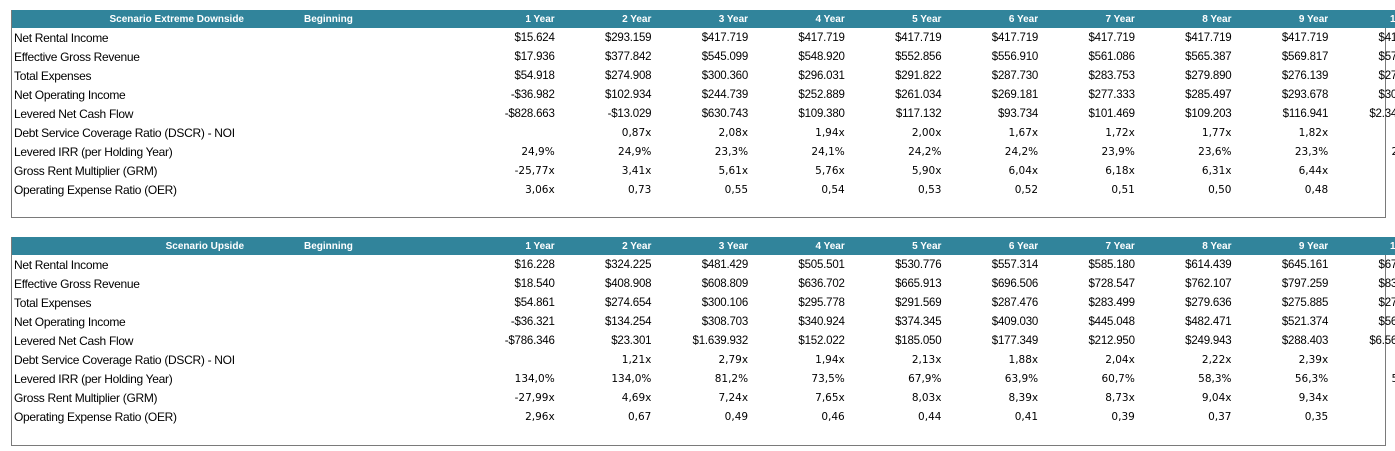 The height and width of the screenshot is (451, 1395). Describe the element at coordinates (918, 340) in the screenshot. I see `table-cell: $185.050` at that location.